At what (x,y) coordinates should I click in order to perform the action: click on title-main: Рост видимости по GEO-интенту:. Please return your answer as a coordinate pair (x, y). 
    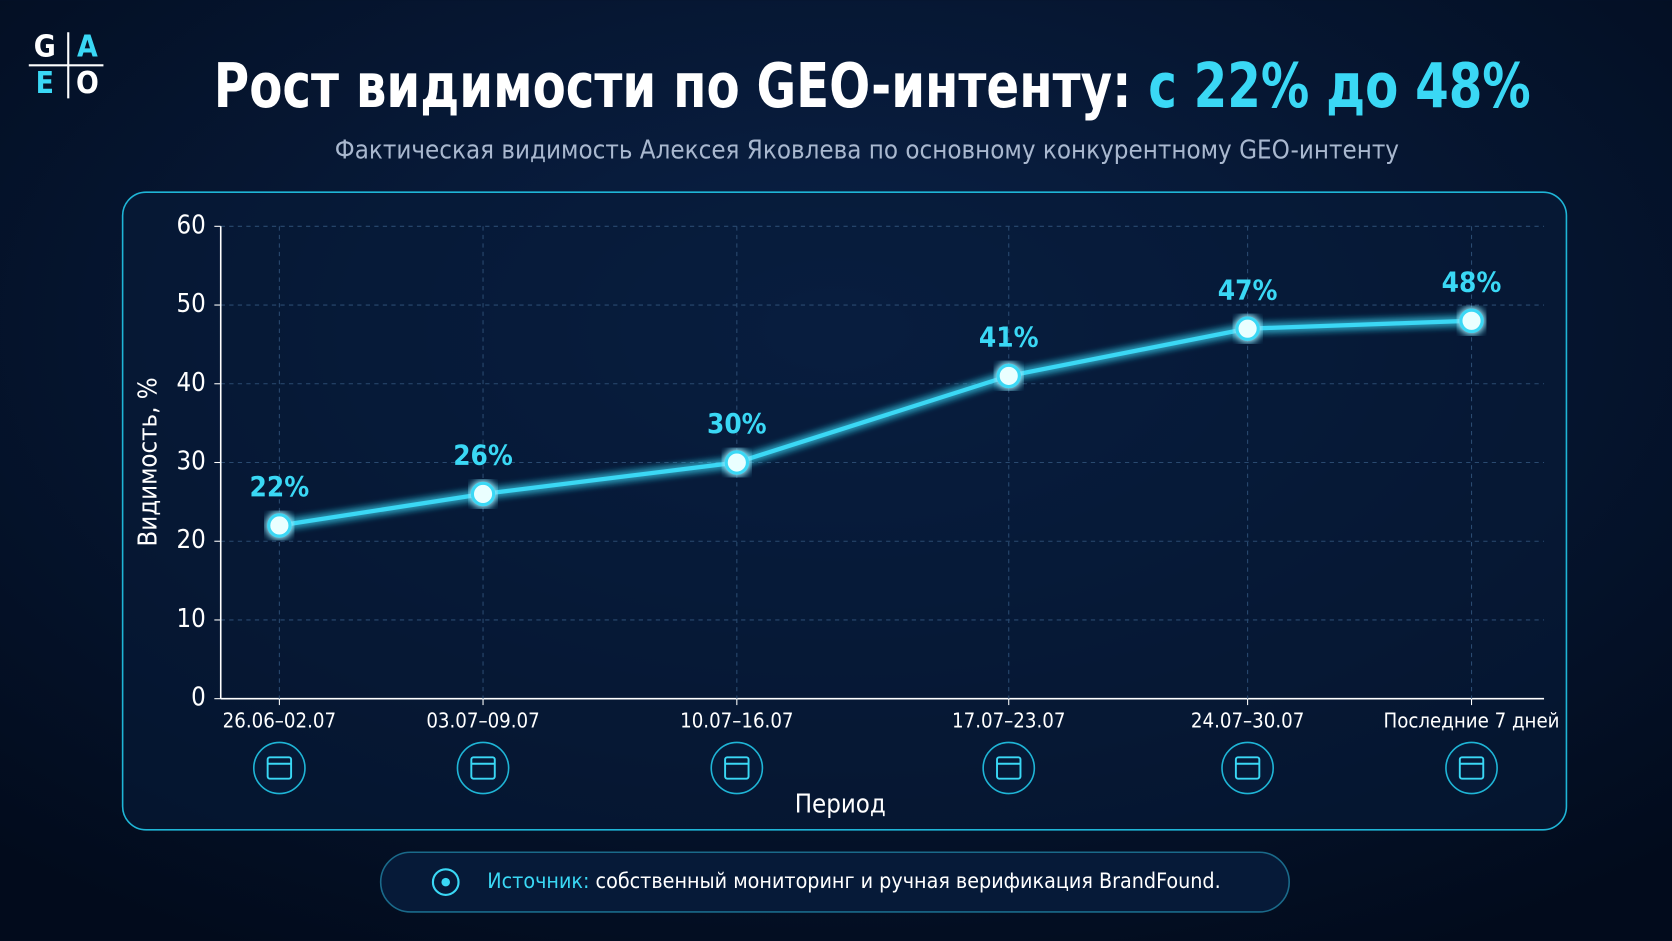
    Looking at the image, I should click on (673, 86).